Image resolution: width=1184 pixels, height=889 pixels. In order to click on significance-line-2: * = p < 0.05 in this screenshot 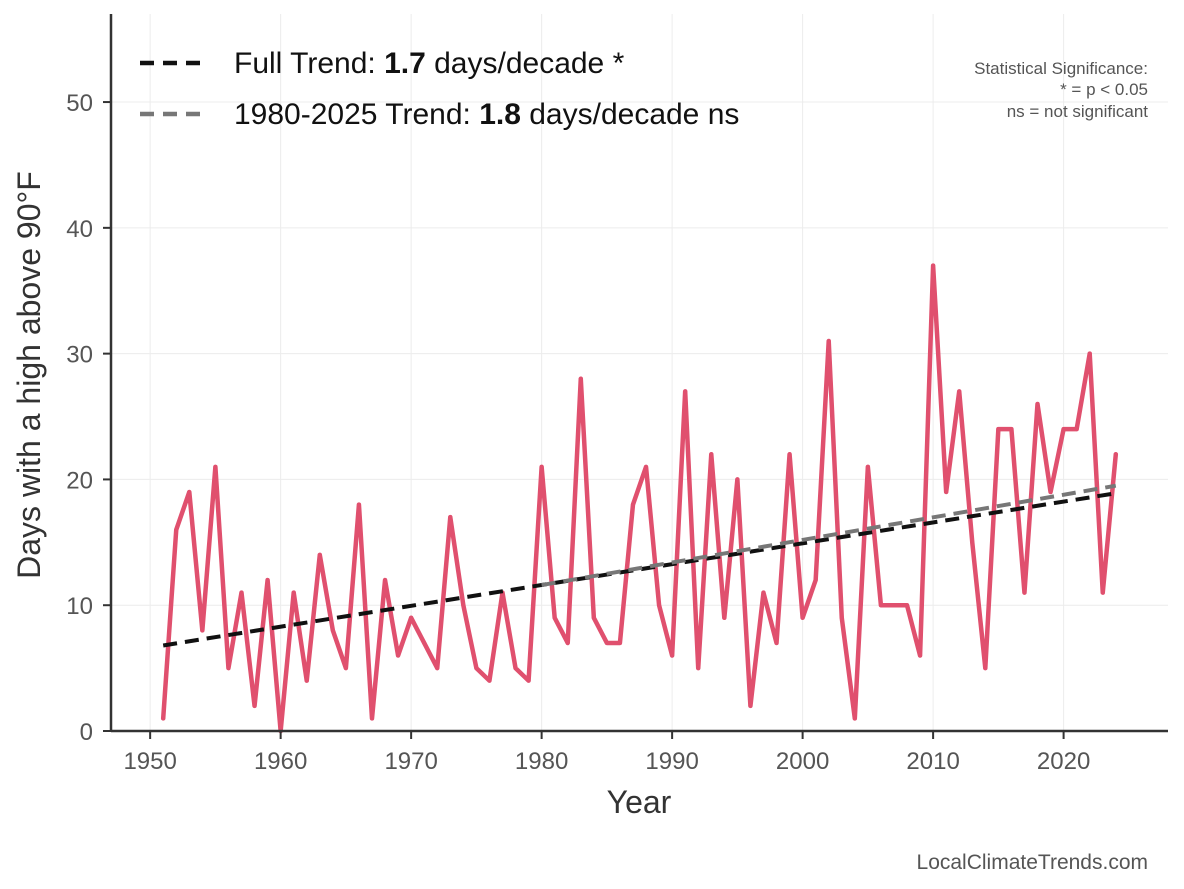, I will do `click(1104, 89)`.